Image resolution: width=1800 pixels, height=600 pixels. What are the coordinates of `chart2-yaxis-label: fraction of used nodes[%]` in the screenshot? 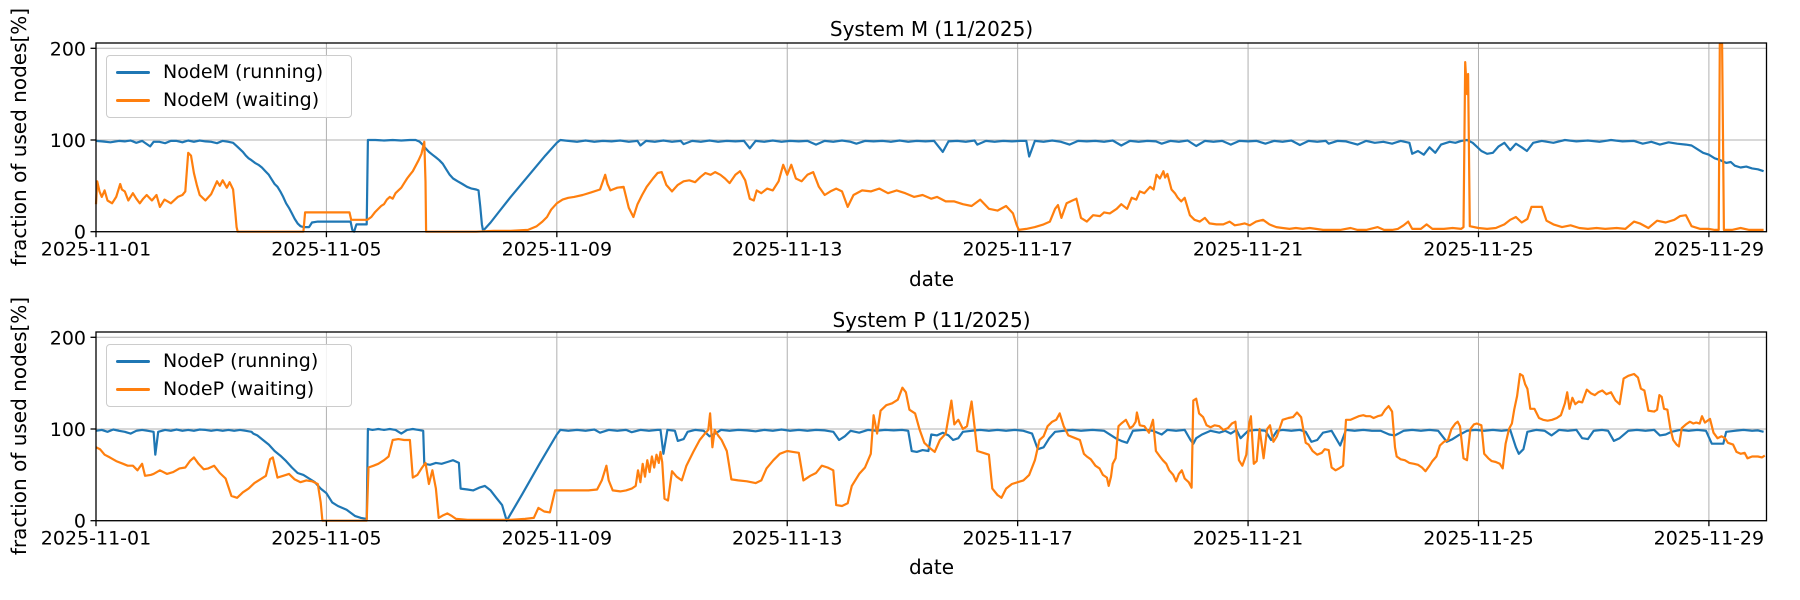 It's located at (19, 426).